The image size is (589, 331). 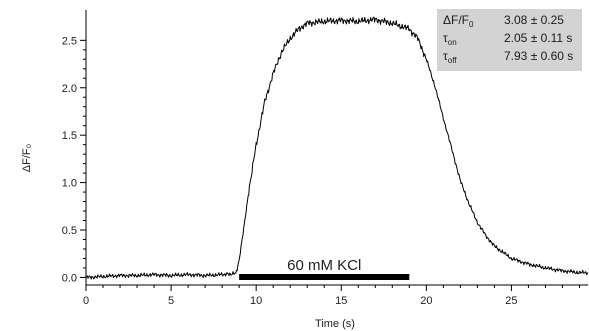 What do you see at coordinates (324, 277) in the screenshot?
I see `stimulus-bar` at bounding box center [324, 277].